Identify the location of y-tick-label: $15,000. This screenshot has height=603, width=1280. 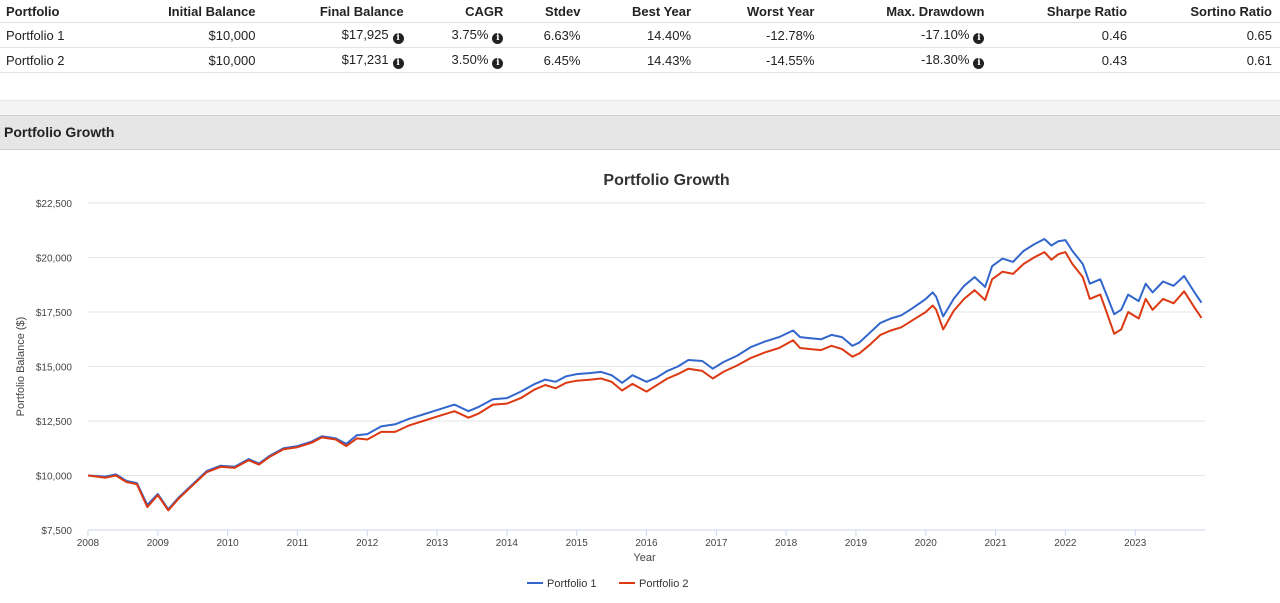
(54, 368).